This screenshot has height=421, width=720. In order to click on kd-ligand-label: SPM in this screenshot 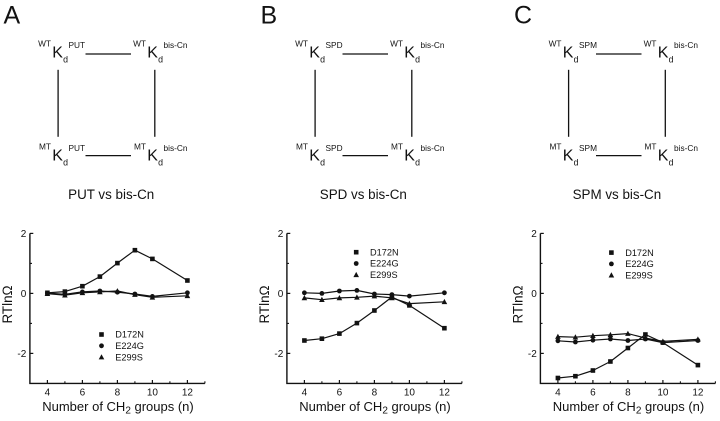, I will do `click(588, 148)`.